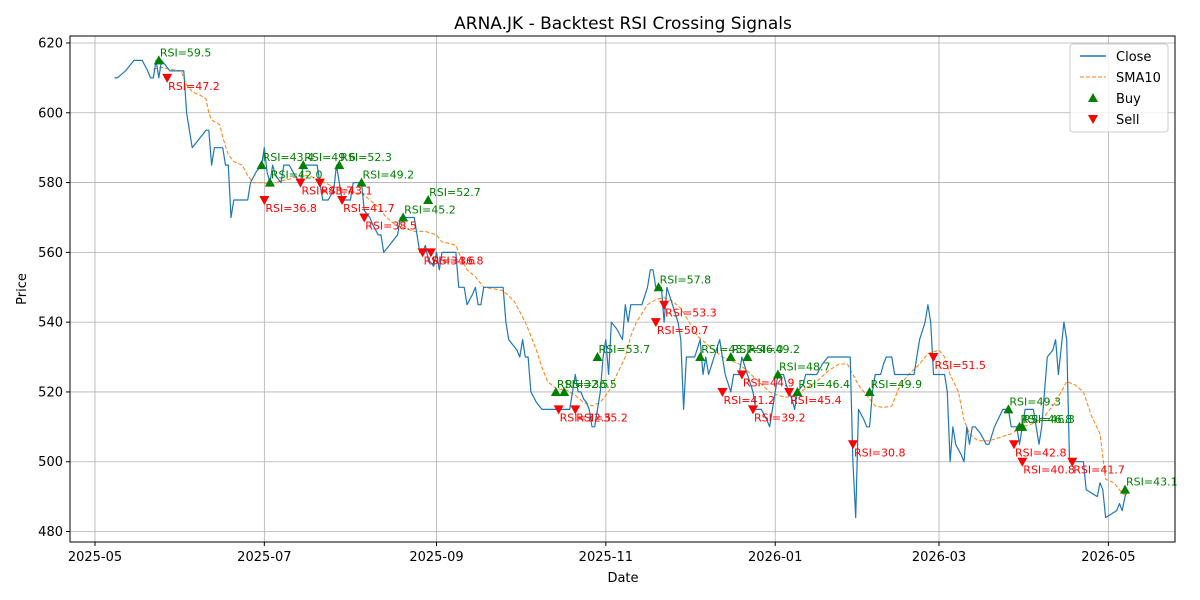  What do you see at coordinates (455, 192) in the screenshot?
I see `buy-signal-label: RSI=52.7` at bounding box center [455, 192].